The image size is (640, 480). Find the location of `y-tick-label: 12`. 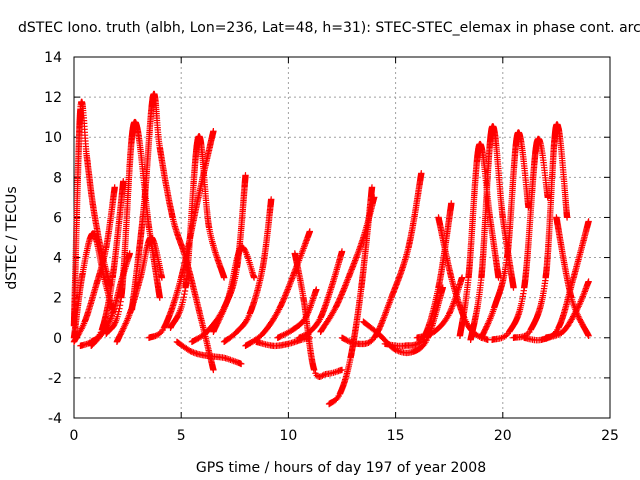

y-tick-label: 12 is located at coordinates (53, 98).